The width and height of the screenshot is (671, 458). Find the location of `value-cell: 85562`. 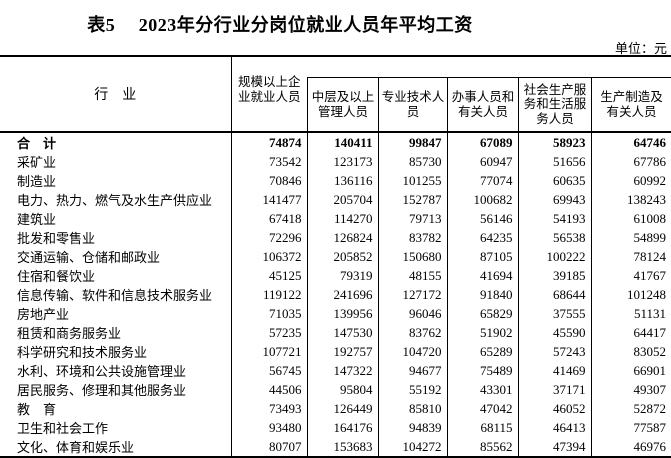

value-cell: 85562 is located at coordinates (482, 447).